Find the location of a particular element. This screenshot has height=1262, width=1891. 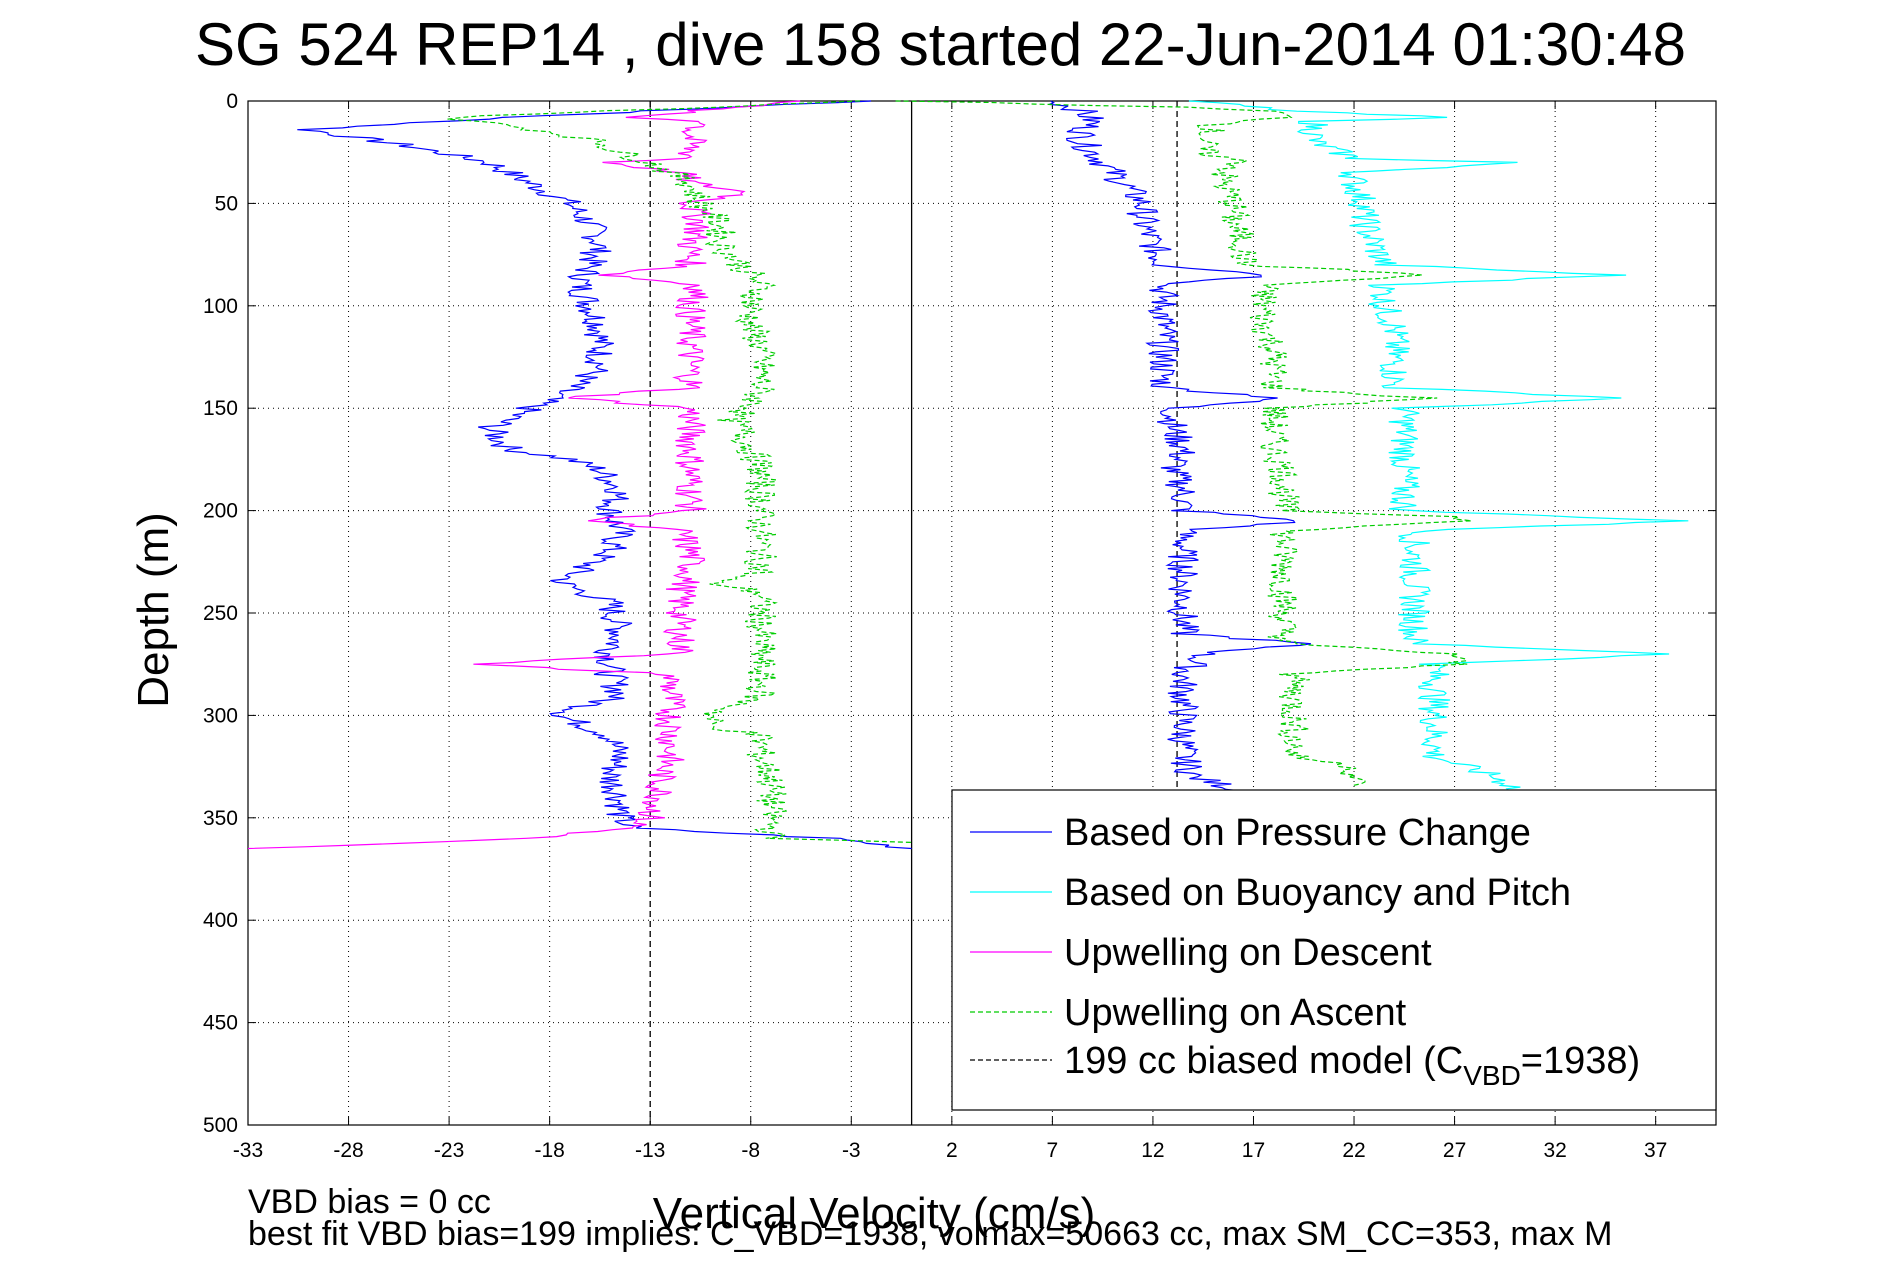

y-tick-labels: 0 50 100 150 200 250 300 350 400 450 500 is located at coordinates (220, 613).